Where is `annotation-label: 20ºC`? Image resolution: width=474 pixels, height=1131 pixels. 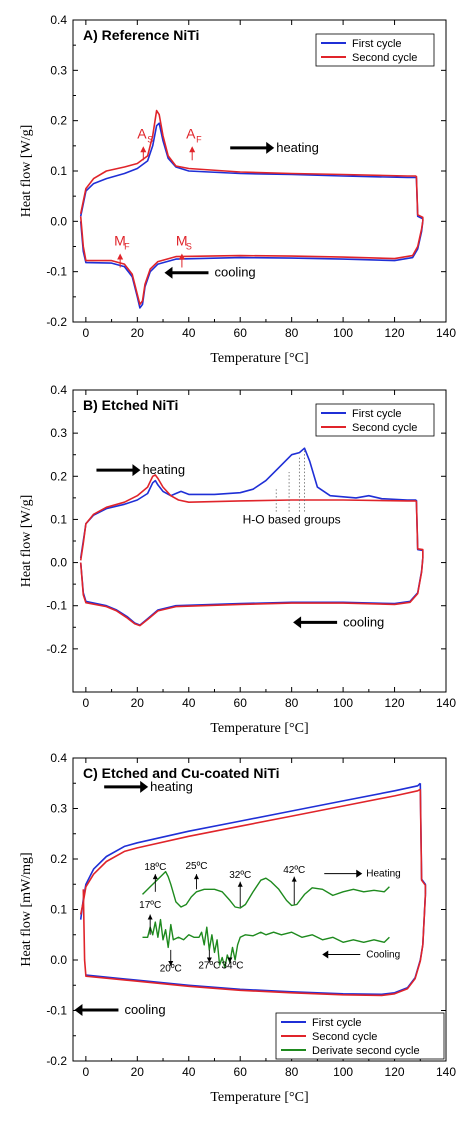
annotation-label: 20ºC is located at coordinates (171, 969).